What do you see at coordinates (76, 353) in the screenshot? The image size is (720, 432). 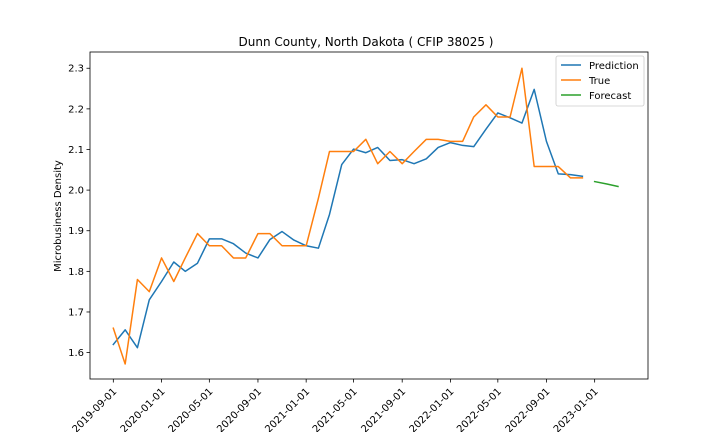 I see `y-tick-label: 1.6` at bounding box center [76, 353].